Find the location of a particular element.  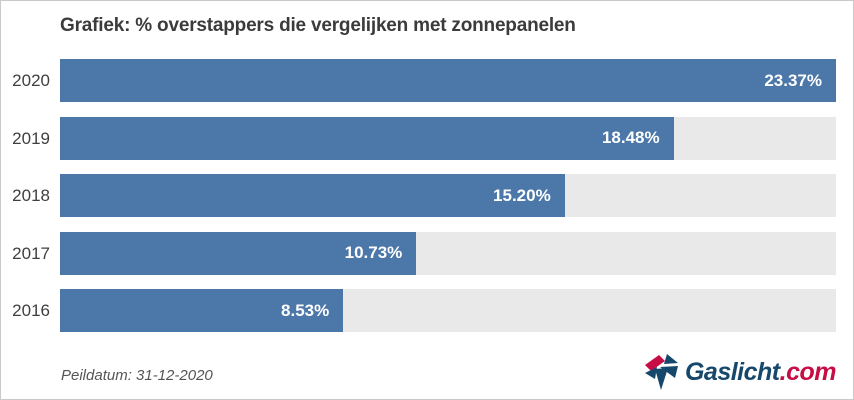

bar-value-label: 23.37% is located at coordinates (793, 80).